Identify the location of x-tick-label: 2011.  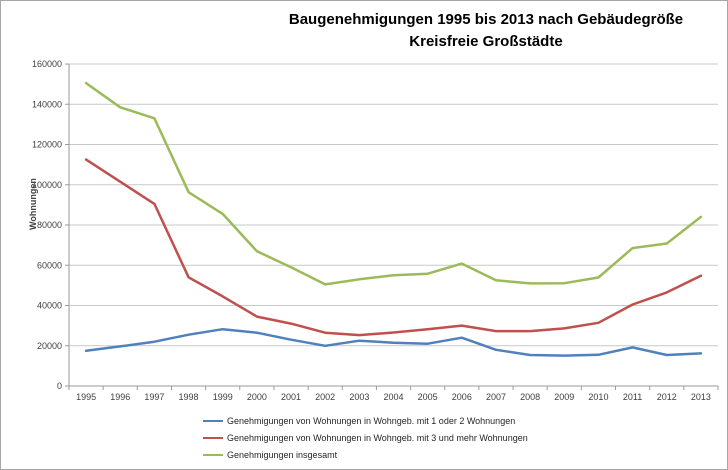
(632, 397).